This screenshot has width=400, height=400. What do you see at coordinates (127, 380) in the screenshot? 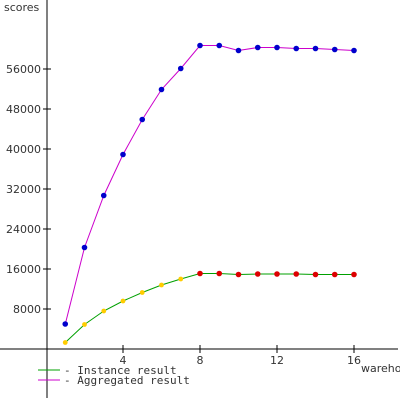
I see `legend-label: - Aggregated result` at bounding box center [127, 380].